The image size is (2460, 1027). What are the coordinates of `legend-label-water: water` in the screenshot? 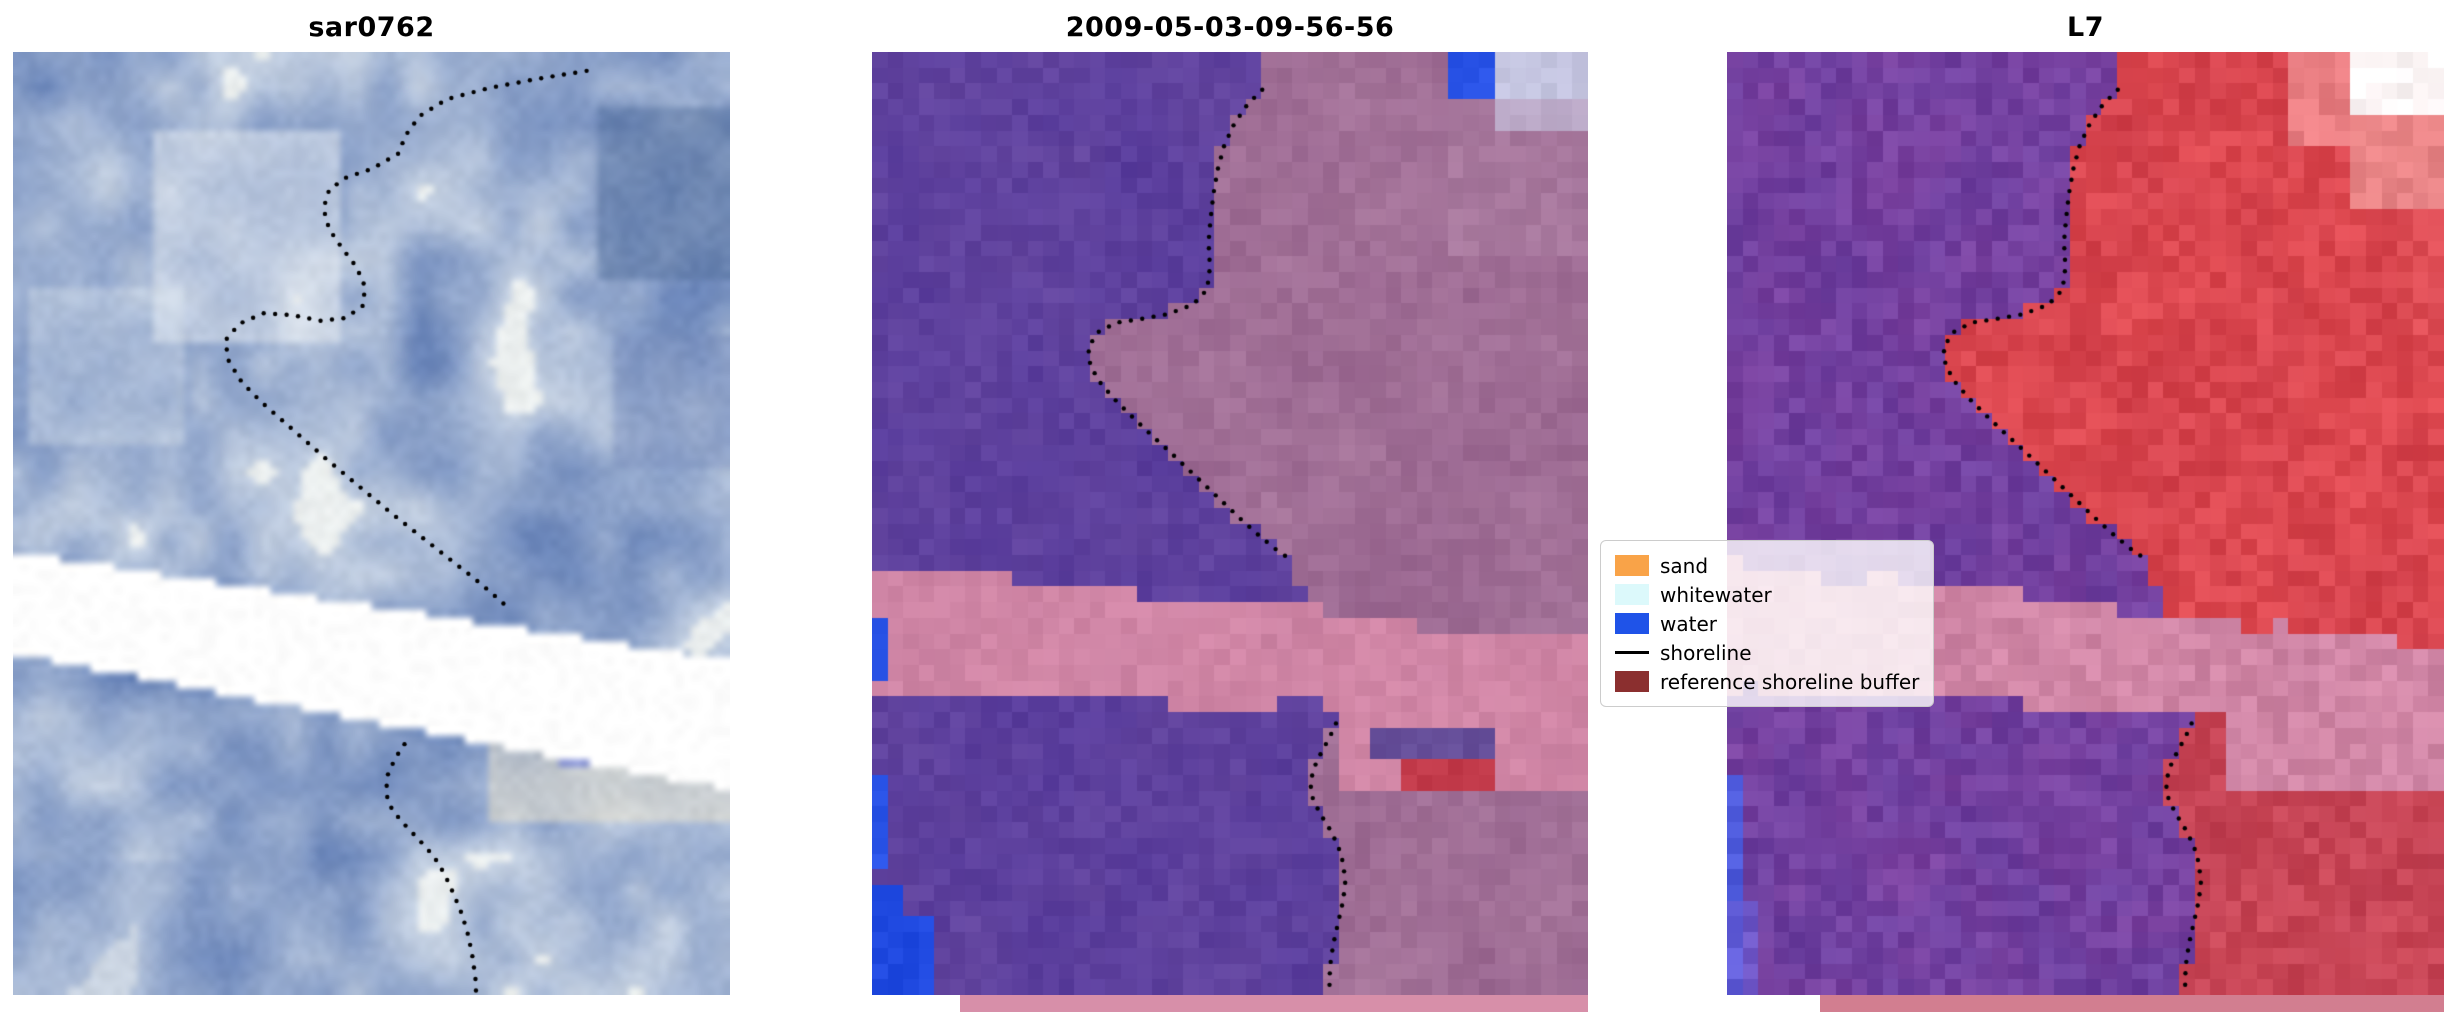 It's located at (1688, 623).